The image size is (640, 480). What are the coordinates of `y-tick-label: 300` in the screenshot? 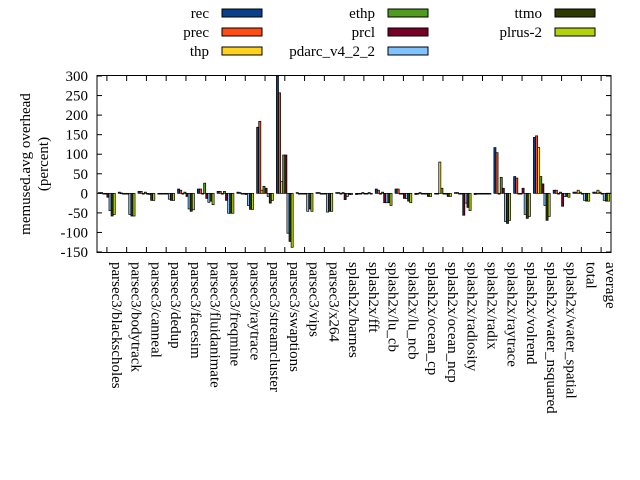 It's located at (77, 77).